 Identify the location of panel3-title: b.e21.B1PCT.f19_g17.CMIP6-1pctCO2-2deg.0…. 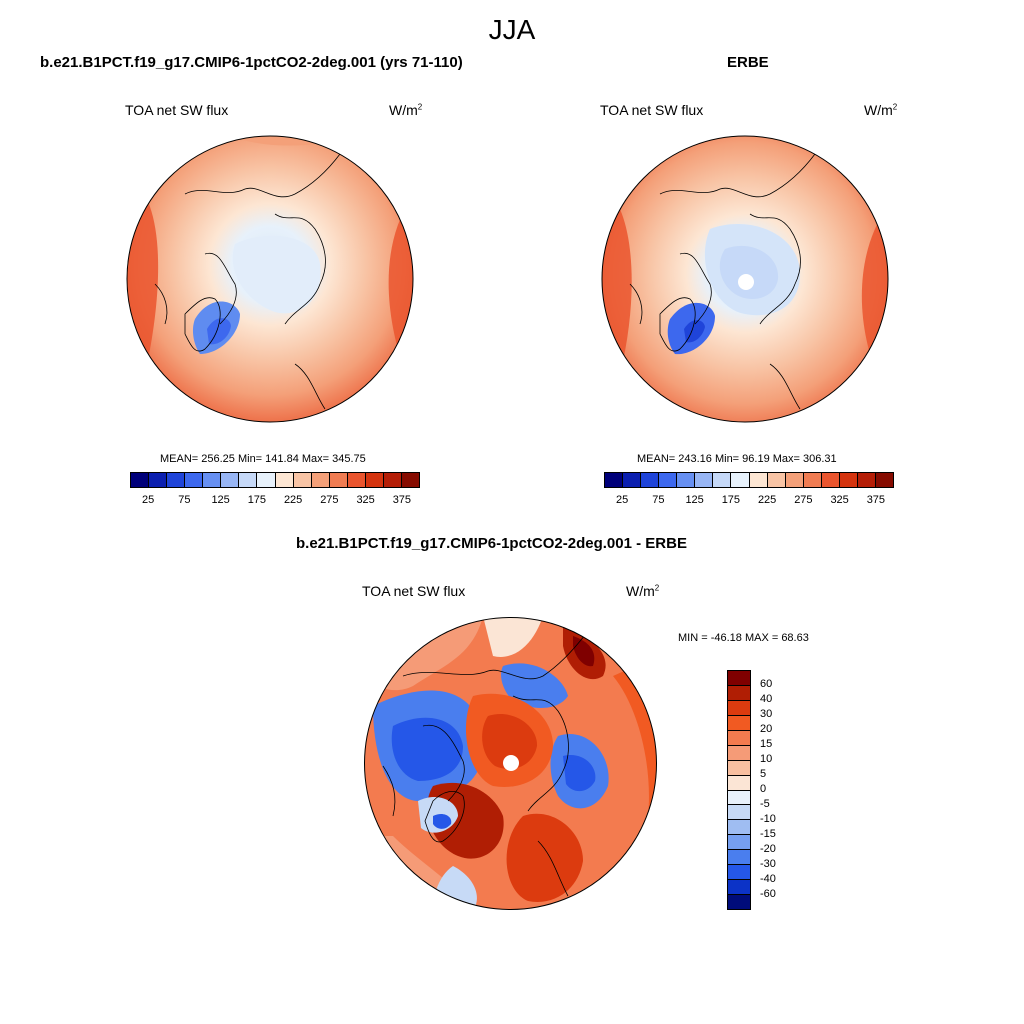
(491, 543).